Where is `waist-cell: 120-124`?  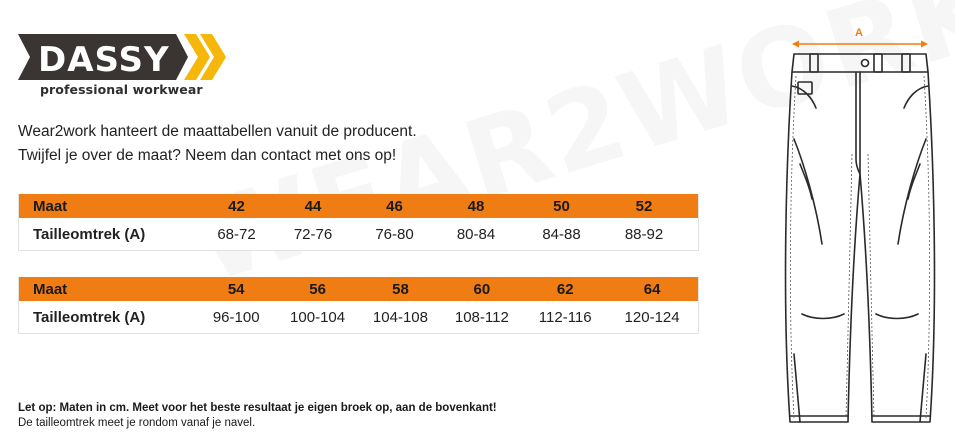 waist-cell: 120-124 is located at coordinates (652, 317).